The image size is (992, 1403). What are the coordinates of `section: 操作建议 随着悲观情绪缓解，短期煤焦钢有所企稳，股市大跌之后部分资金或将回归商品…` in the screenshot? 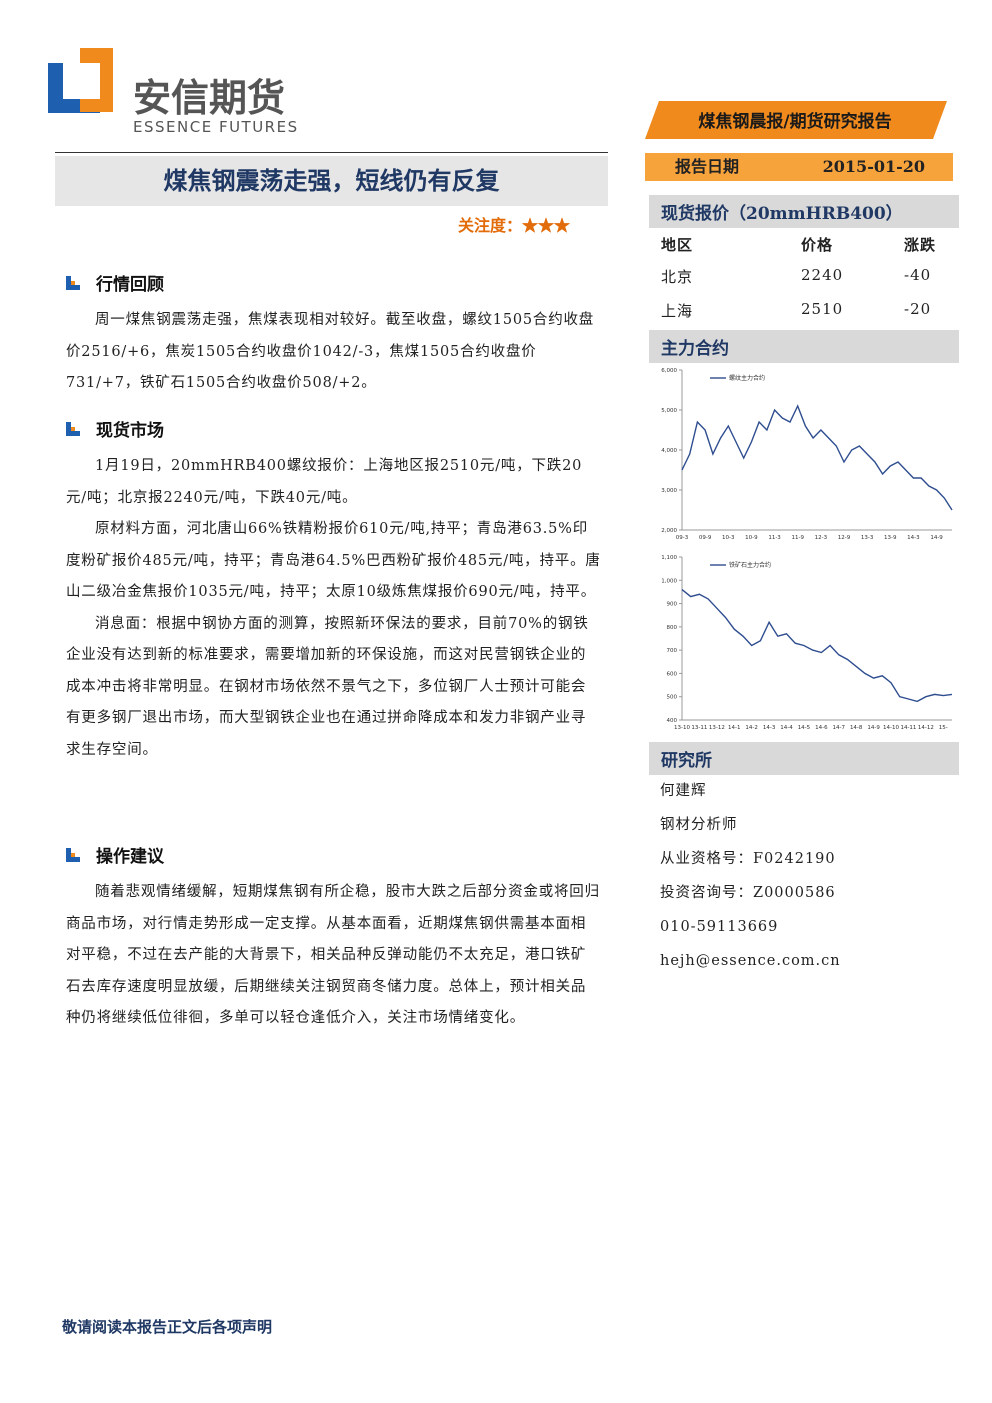 It's located at (333, 938).